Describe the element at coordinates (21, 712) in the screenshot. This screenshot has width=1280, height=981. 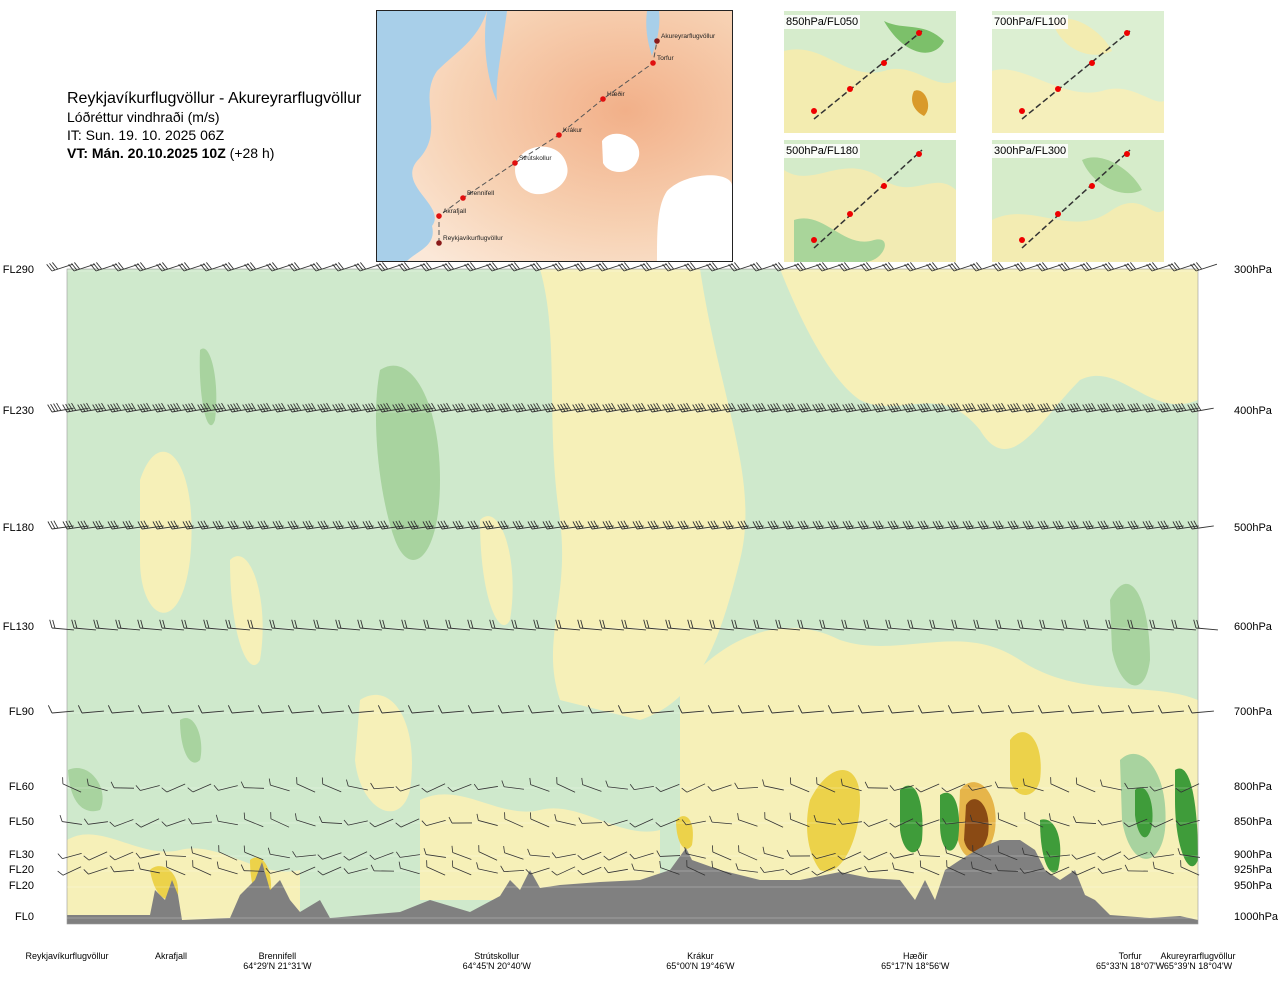
I see `flight-level-label: FL90` at that location.